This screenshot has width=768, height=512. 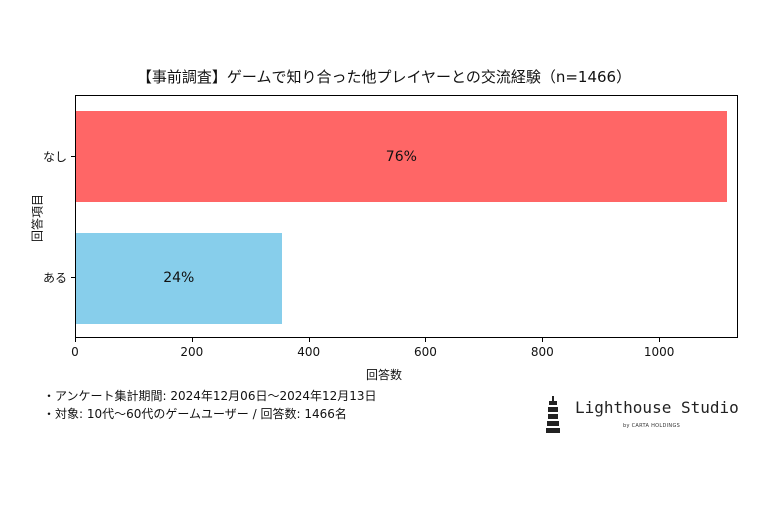 I want to click on survey-target-note: ・対象: 10代〜60代のゲームユーザー / 回答数: 1466名, so click(x=195, y=414).